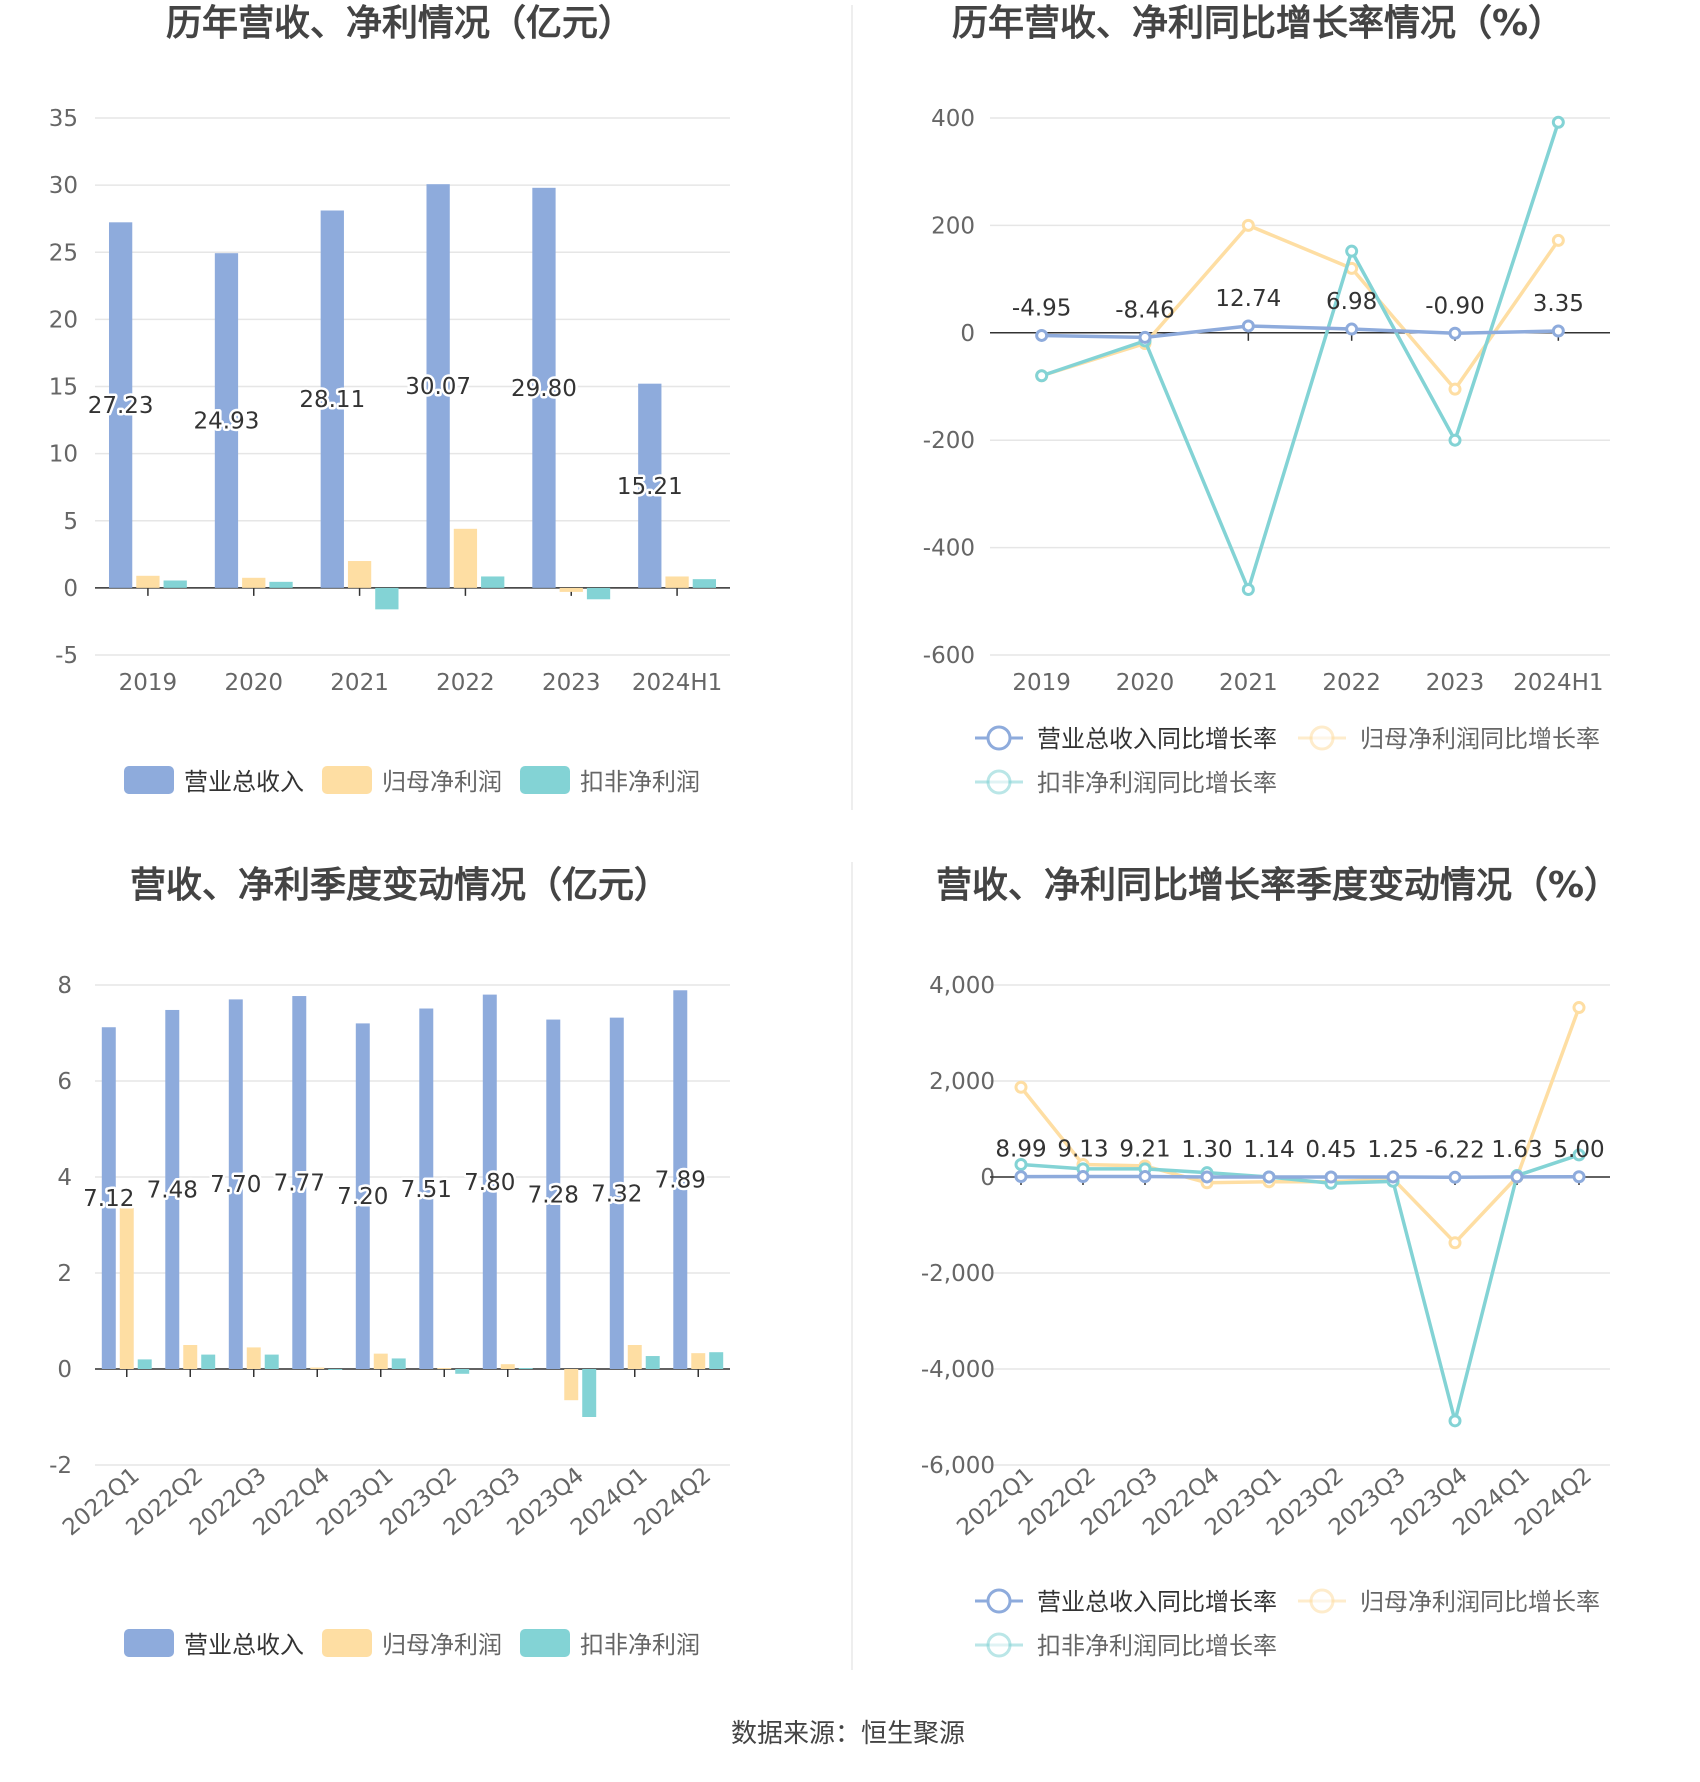 This screenshot has height=1782, width=1700. I want to click on revenue-data-label: 7.32, so click(616, 1194).